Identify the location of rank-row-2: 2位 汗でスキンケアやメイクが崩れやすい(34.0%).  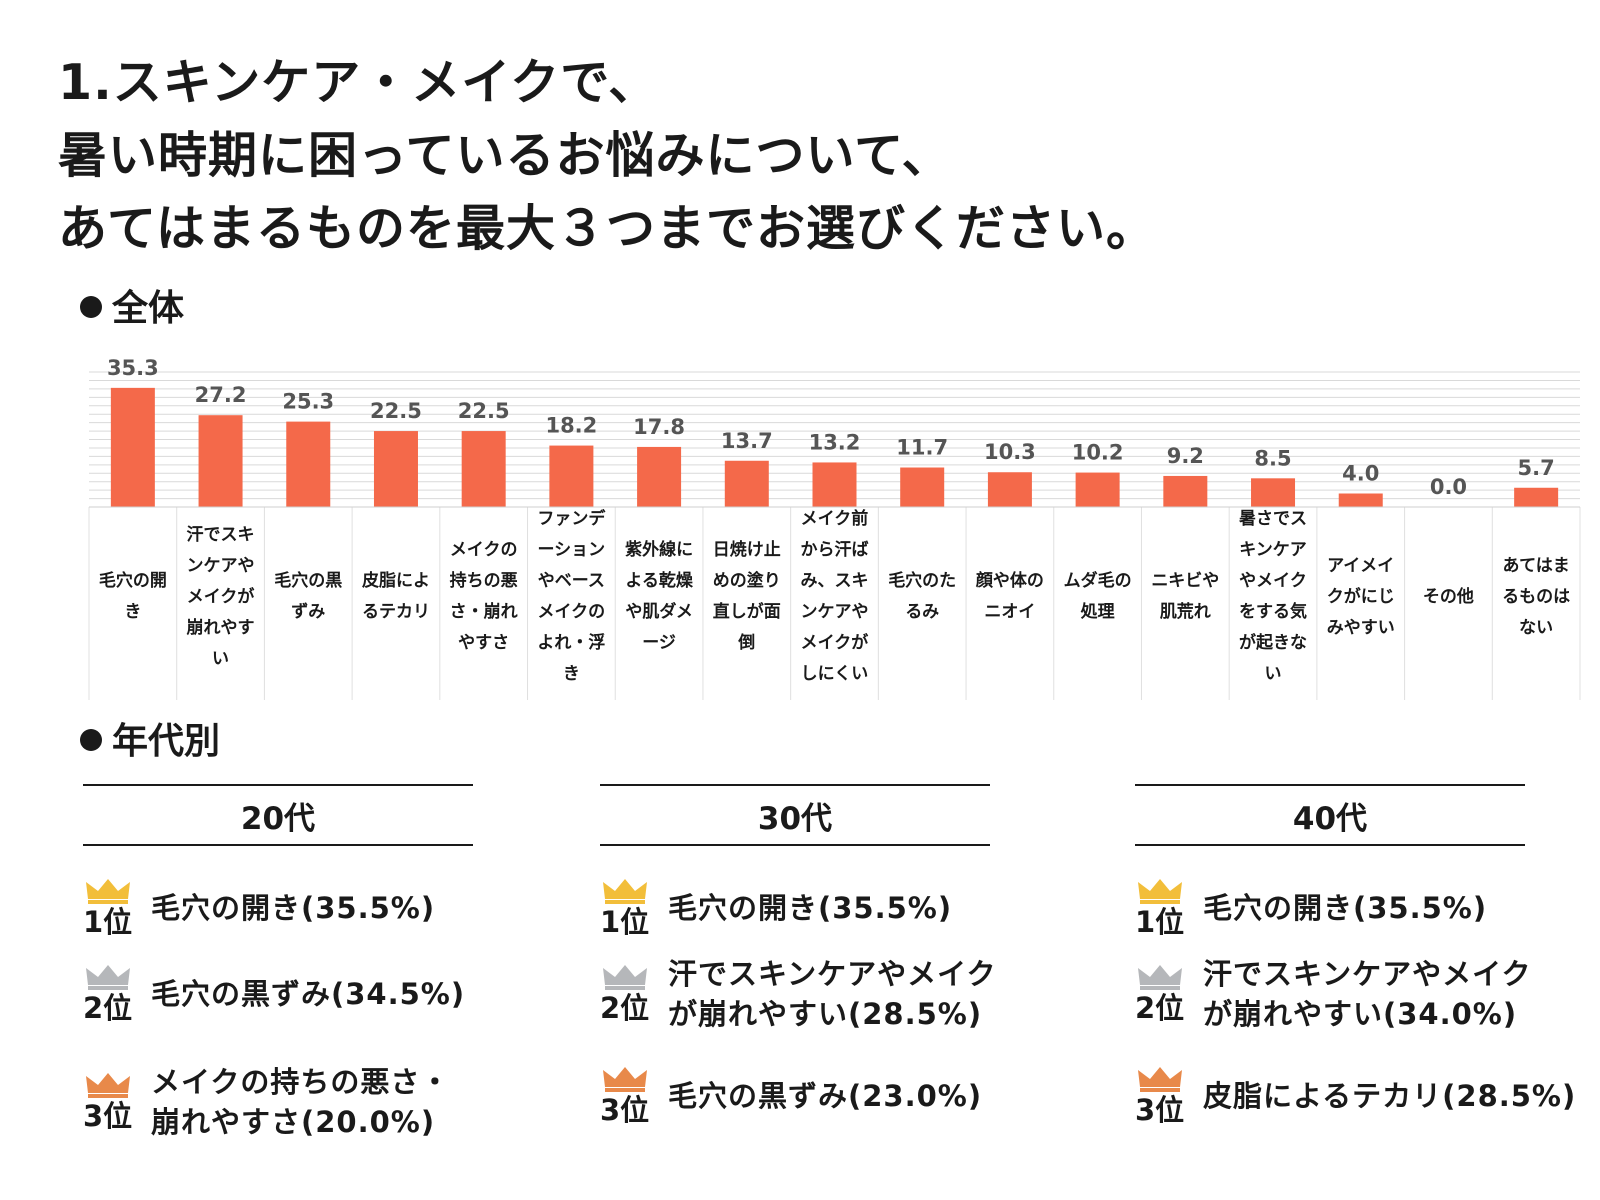
(1367, 994).